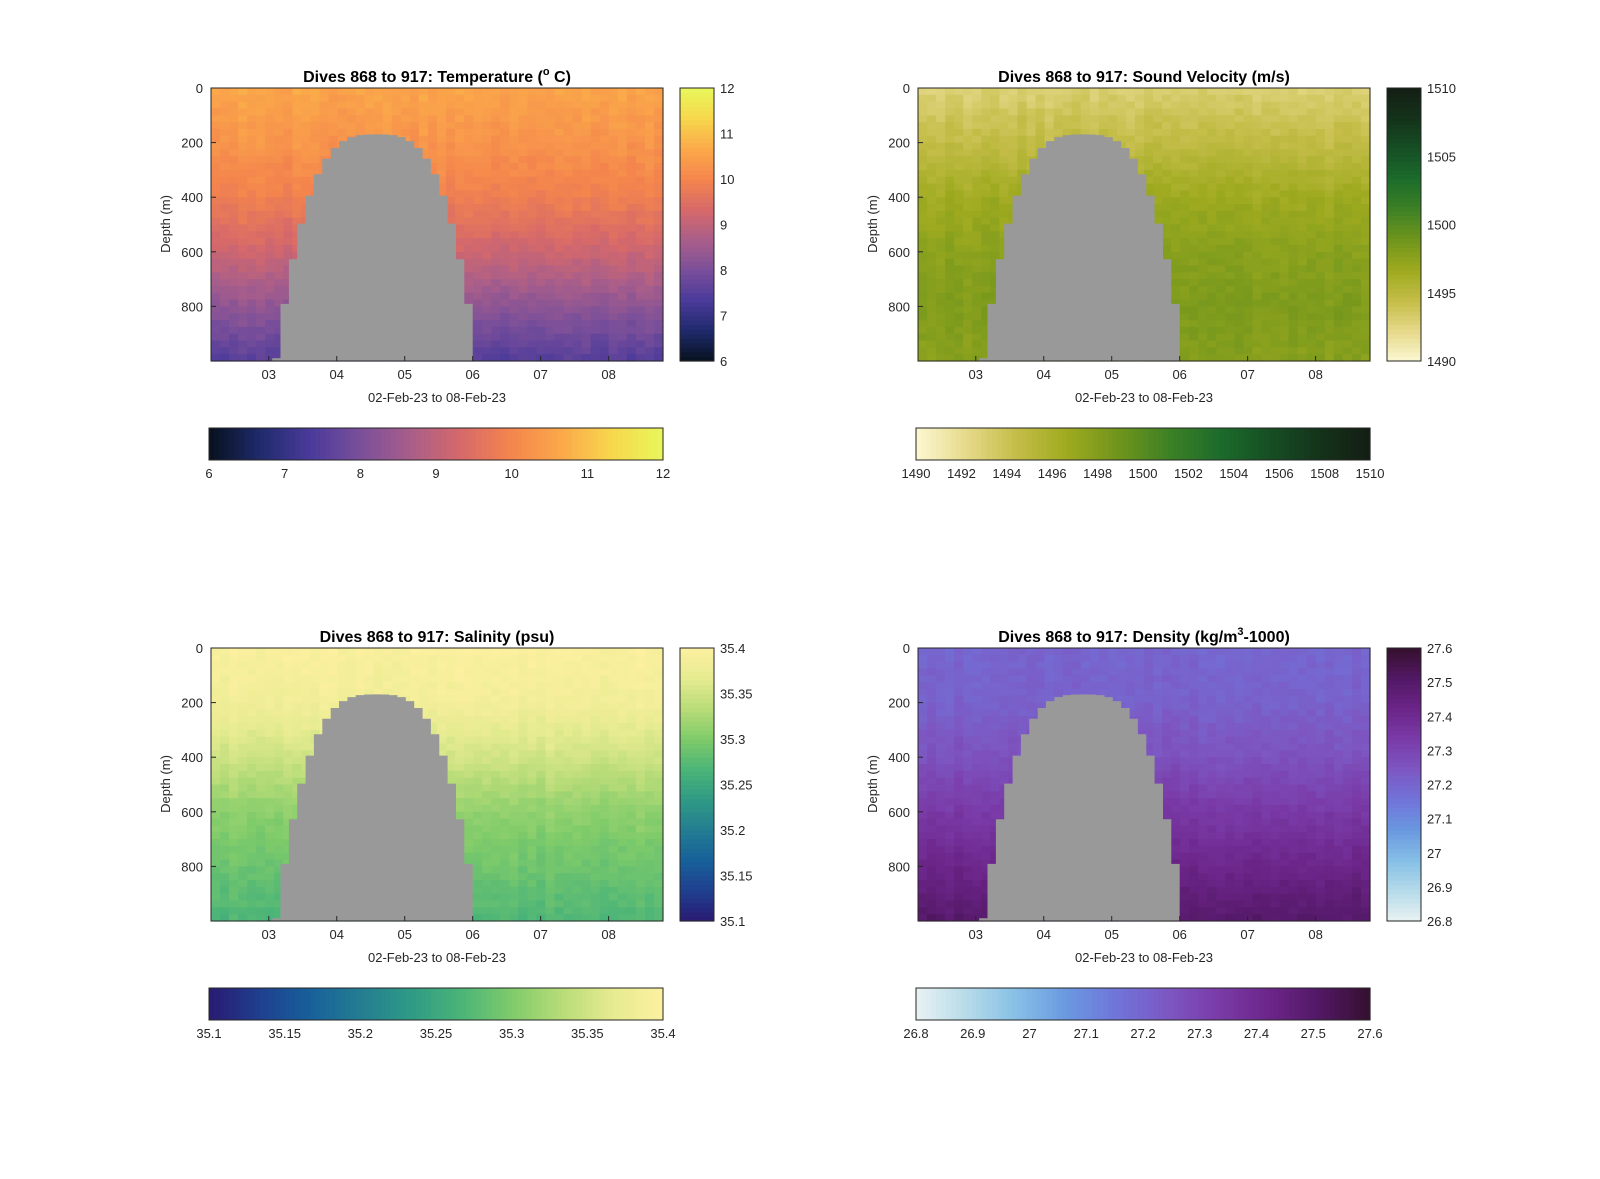  Describe the element at coordinates (1404, 224) in the screenshot. I see `colorbar-frame` at that location.